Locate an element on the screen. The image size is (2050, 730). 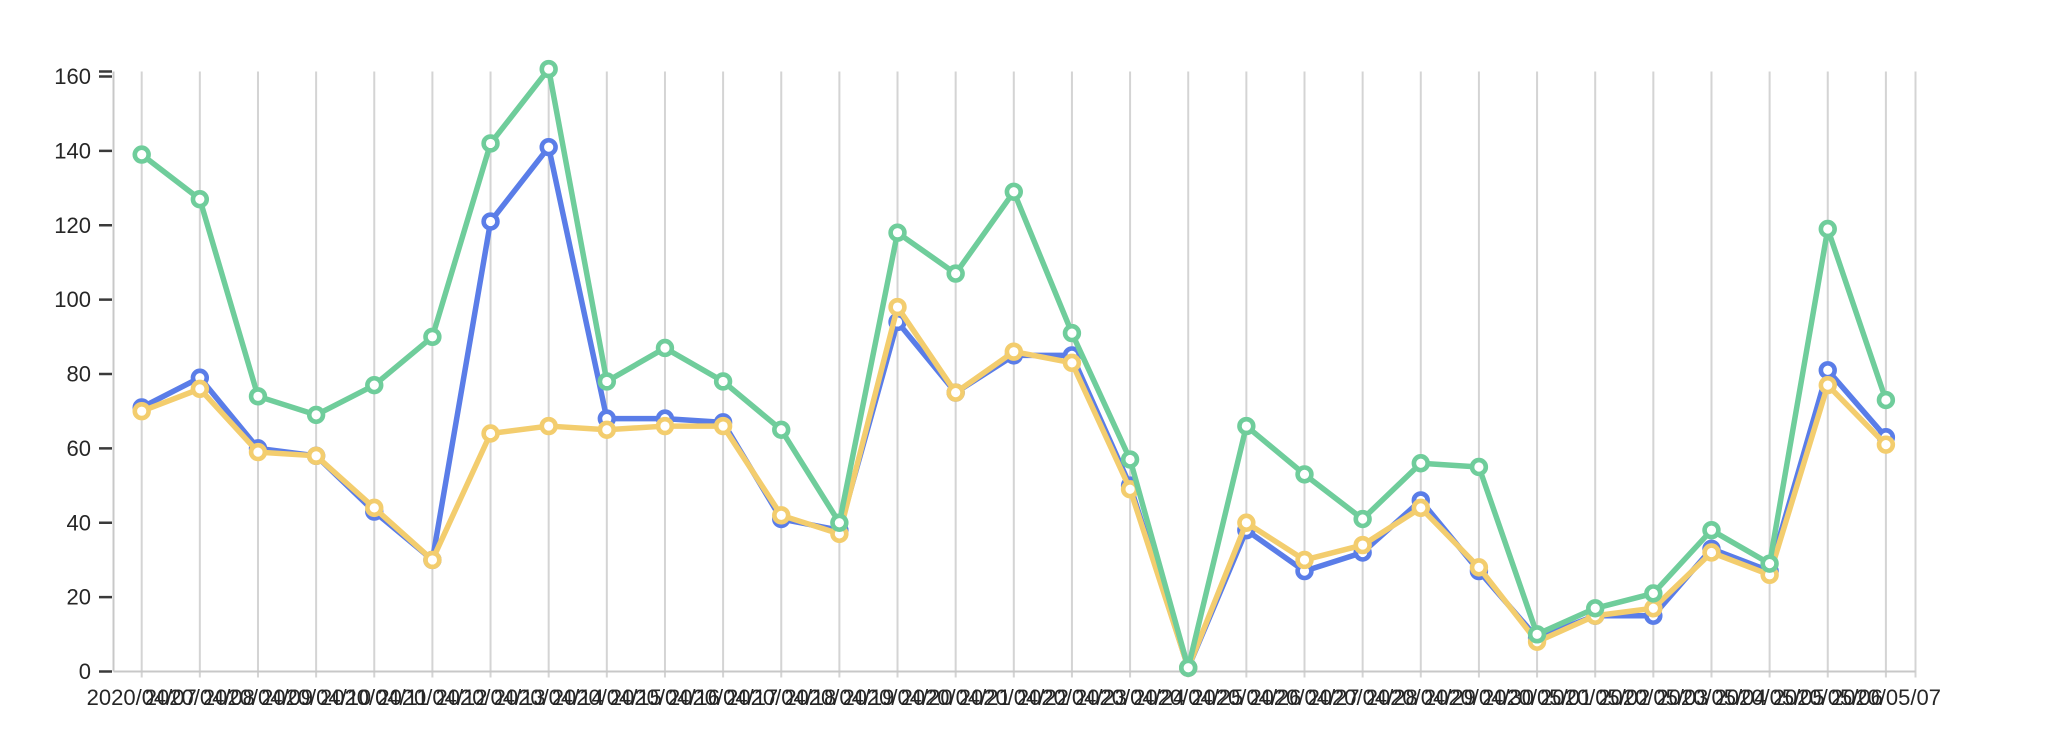
x-axis-tick-label: 2020/04/13 is located at coordinates (490, 697).